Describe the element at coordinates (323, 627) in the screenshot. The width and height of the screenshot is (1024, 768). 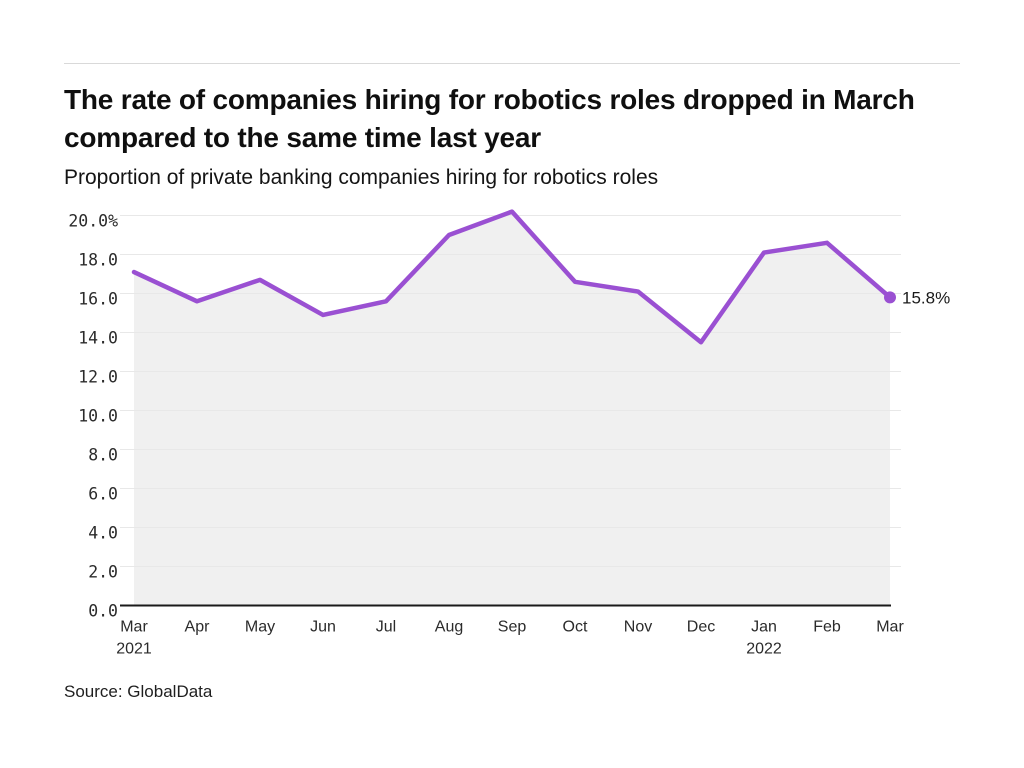
I see `x-tick-label: Jun` at that location.